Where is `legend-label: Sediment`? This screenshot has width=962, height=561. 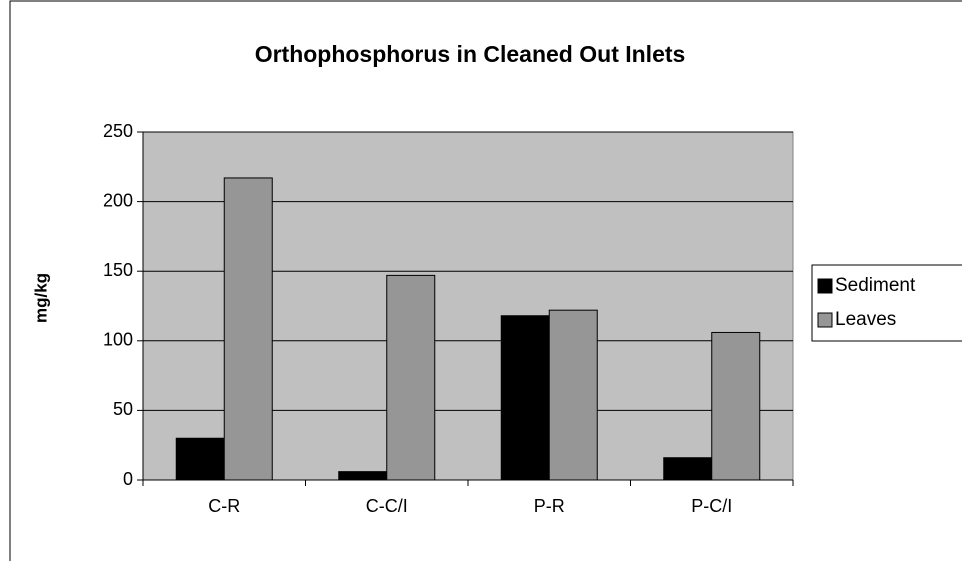 legend-label: Sediment is located at coordinates (875, 285).